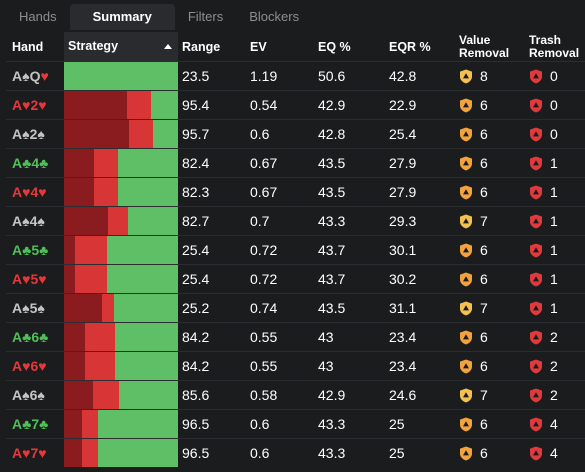 This screenshot has height=472, width=585. I want to click on table-row: A♠2♠ 95.7 0.6 42.8 25.4 6 0, so click(295, 133).